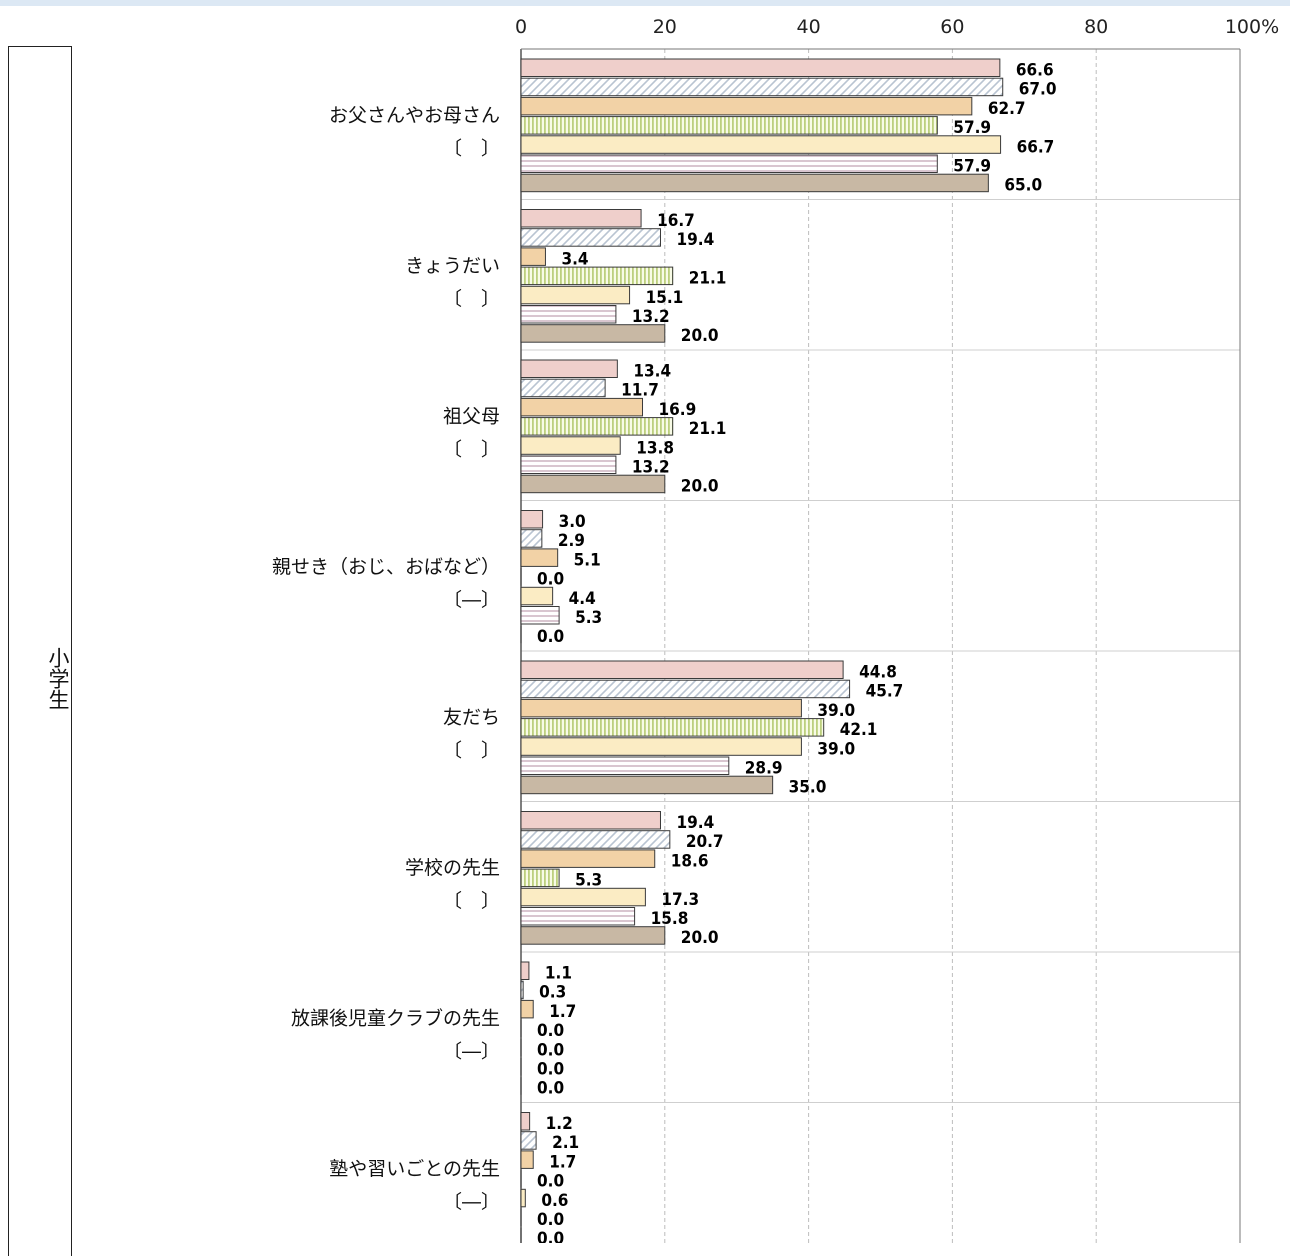 The height and width of the screenshot is (1256, 1290). What do you see at coordinates (572, 522) in the screenshot?
I see `value-label: 3.0` at bounding box center [572, 522].